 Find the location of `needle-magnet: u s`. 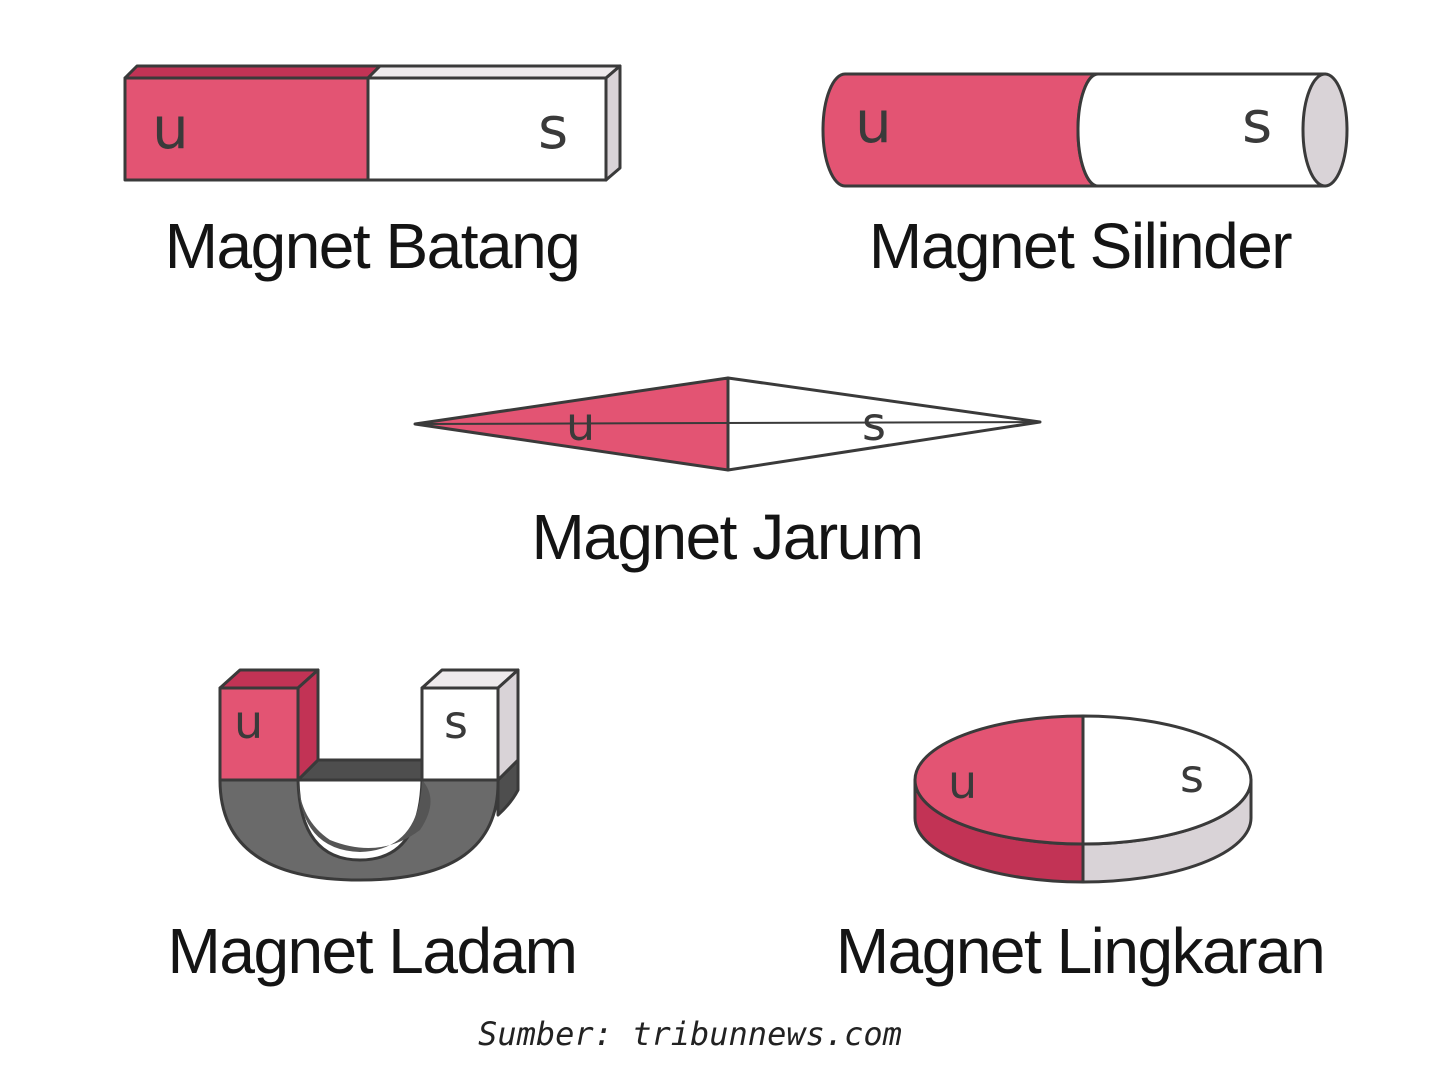

needle-magnet: u s is located at coordinates (727, 424).